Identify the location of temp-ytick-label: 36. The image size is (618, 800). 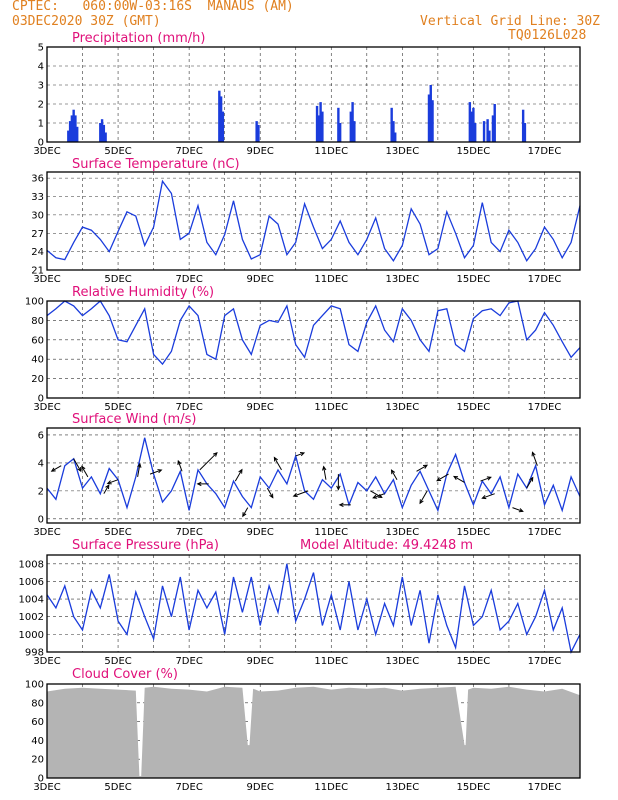
(37, 179).